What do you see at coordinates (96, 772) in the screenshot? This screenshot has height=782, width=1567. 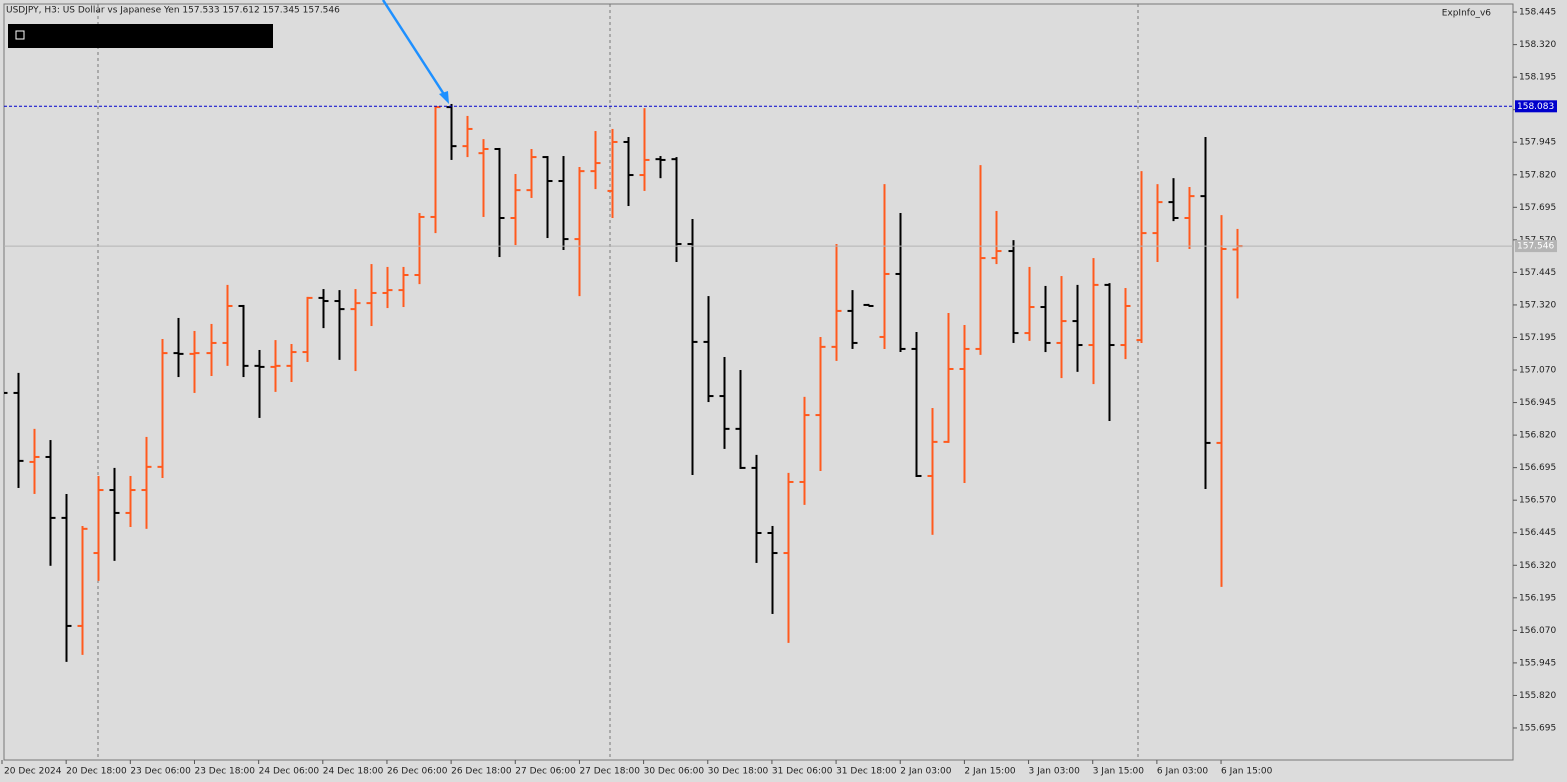 I see `x-tick-label: 20 Dec 18:00` at bounding box center [96, 772].